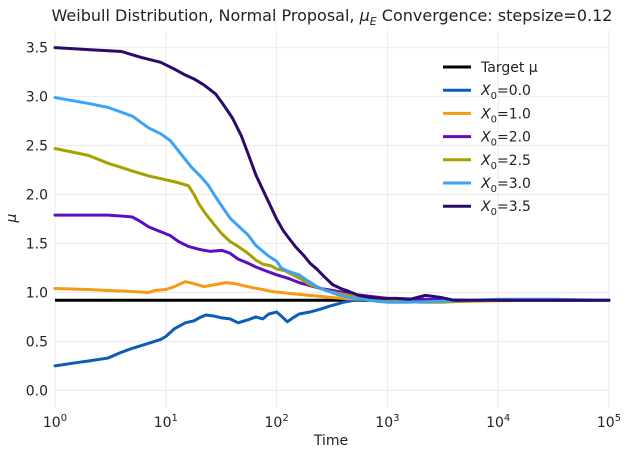 The image size is (629, 455). What do you see at coordinates (509, 68) in the screenshot?
I see `legend-label-target: Target μ` at bounding box center [509, 68].